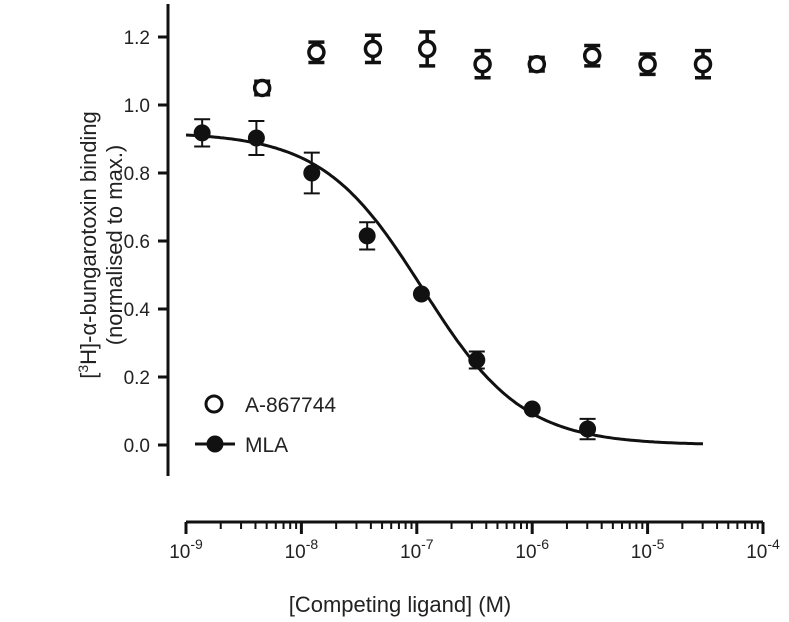 This screenshot has height=622, width=789. What do you see at coordinates (312, 544) in the screenshot?
I see `x-tick-exponent: -8` at bounding box center [312, 544].